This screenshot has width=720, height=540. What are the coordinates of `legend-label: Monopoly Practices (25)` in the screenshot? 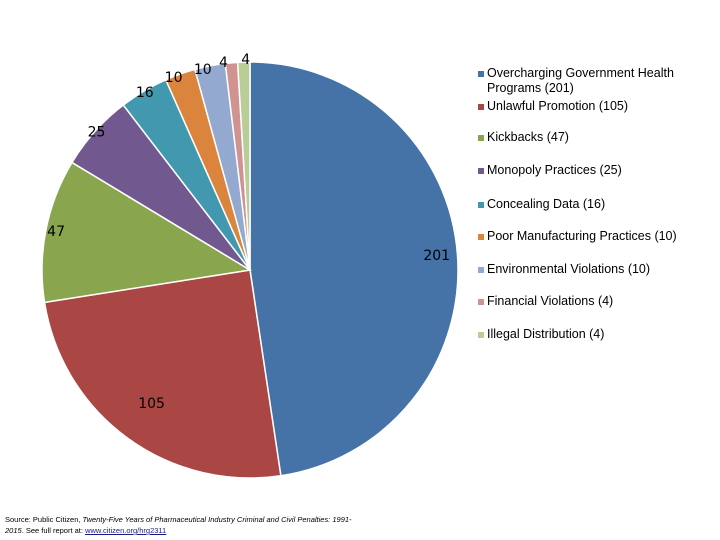 It's located at (554, 170).